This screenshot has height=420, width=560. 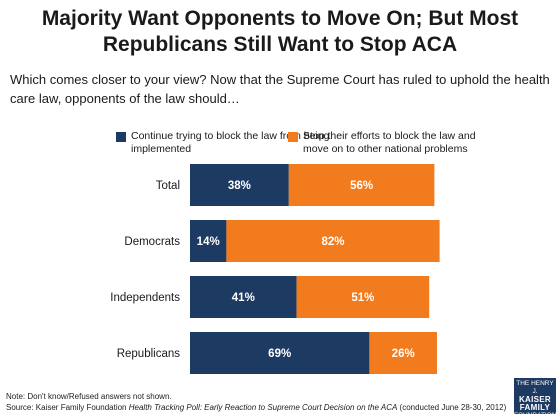 I want to click on data-label-move-on-democrats: 82%, so click(x=332, y=242).